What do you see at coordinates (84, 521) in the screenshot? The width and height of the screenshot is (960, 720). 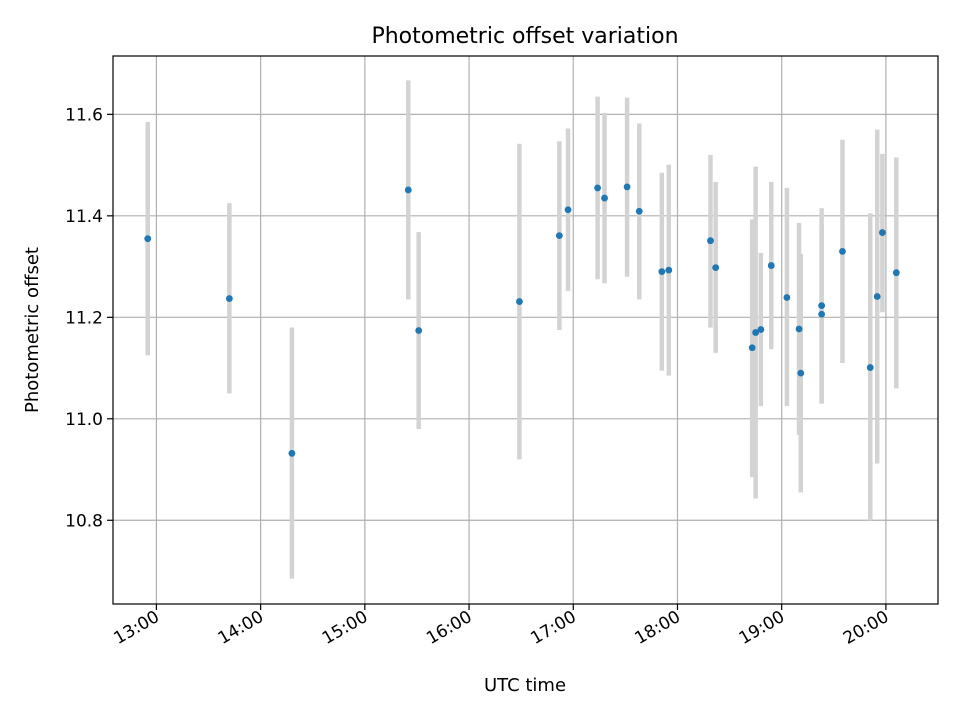 I see `y-tick-label: 10.8` at bounding box center [84, 521].